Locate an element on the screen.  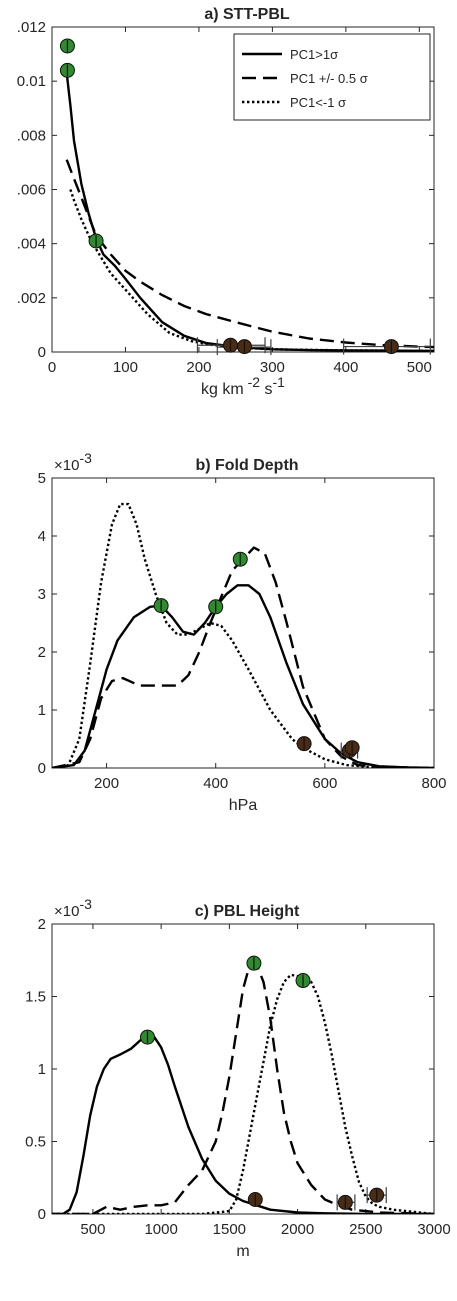
y-tick-label: .006 is located at coordinates (31, 190).